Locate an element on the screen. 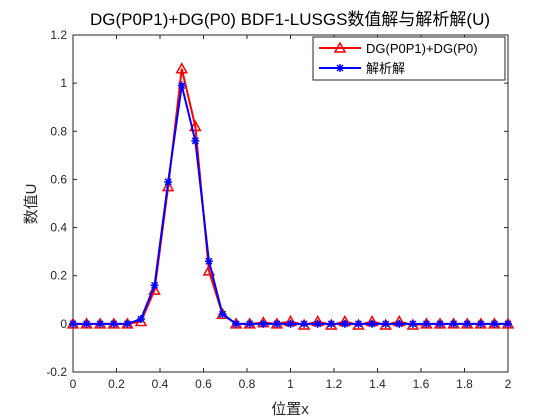 This screenshot has height=420, width=560. y-tick-label: 1.2 is located at coordinates (58, 35).